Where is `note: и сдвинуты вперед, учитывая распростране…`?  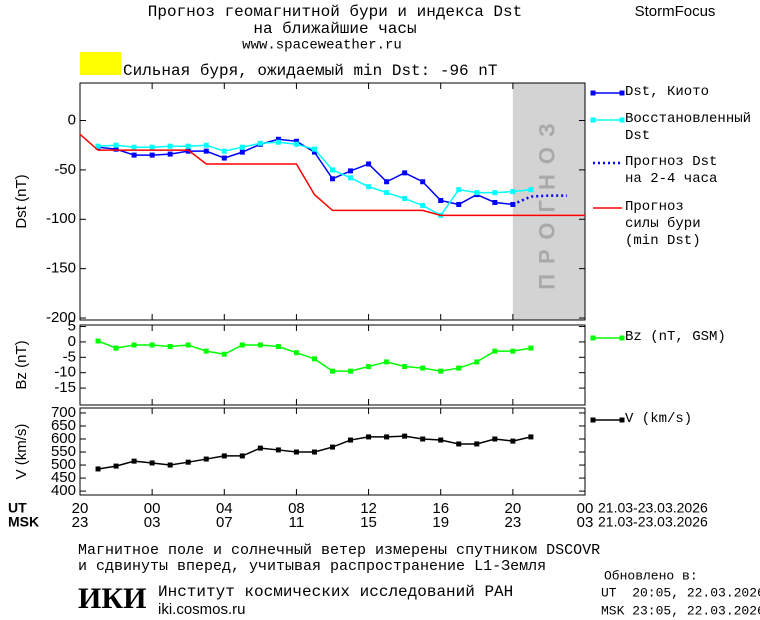
note: и сдвинуты вперед, учитывая распростране… is located at coordinates (312, 566).